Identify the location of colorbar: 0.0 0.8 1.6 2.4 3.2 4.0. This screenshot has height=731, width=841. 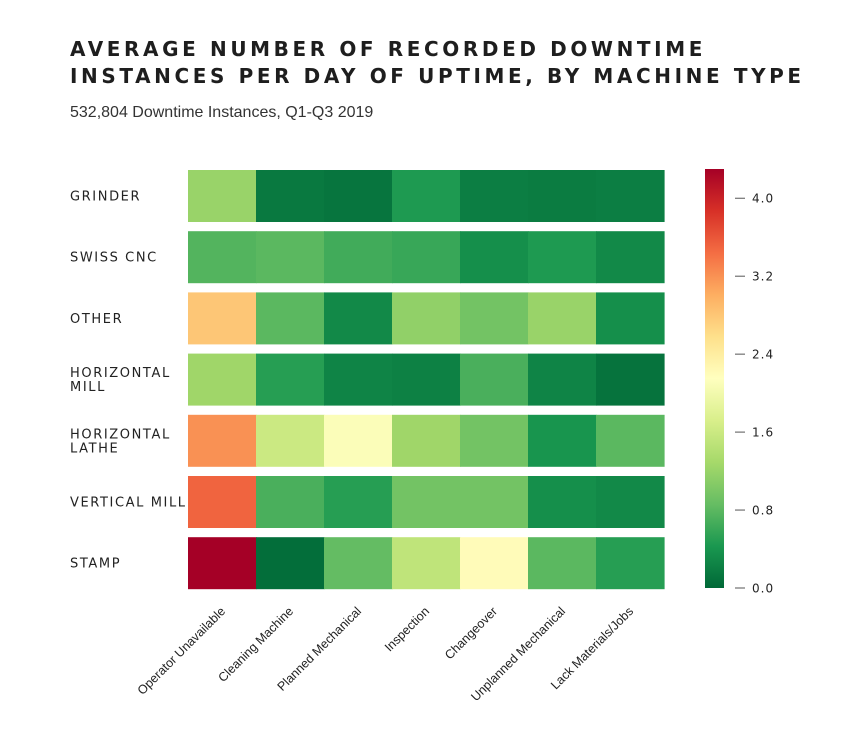
(739, 382).